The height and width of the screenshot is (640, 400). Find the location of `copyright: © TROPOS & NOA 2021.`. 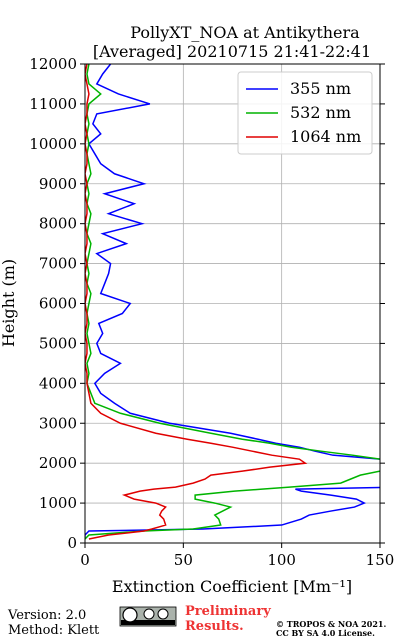

copyright: © TROPOS & NOA 2021. is located at coordinates (331, 624).